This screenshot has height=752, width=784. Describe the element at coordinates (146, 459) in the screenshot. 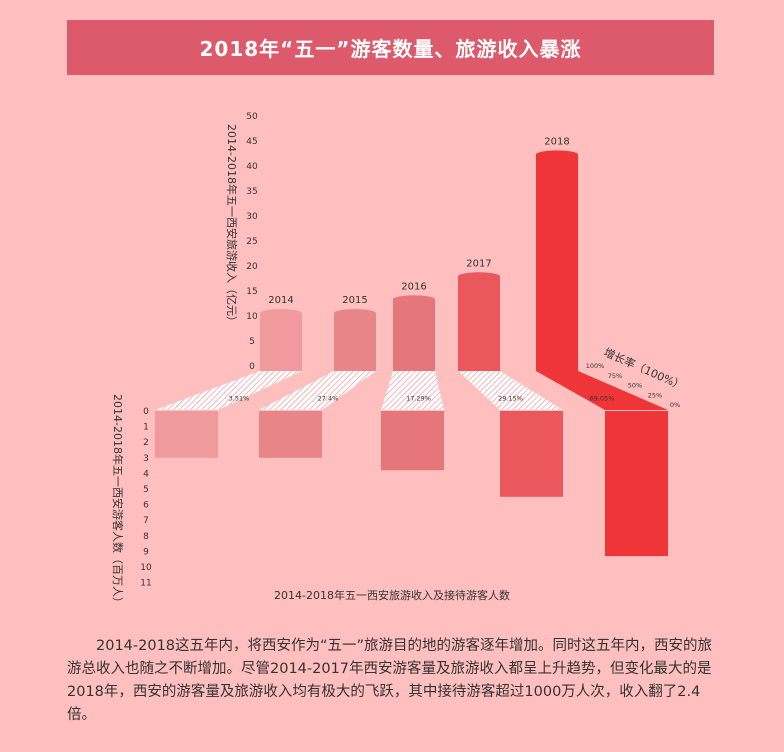

I see `visitor-tick-label: 3` at that location.